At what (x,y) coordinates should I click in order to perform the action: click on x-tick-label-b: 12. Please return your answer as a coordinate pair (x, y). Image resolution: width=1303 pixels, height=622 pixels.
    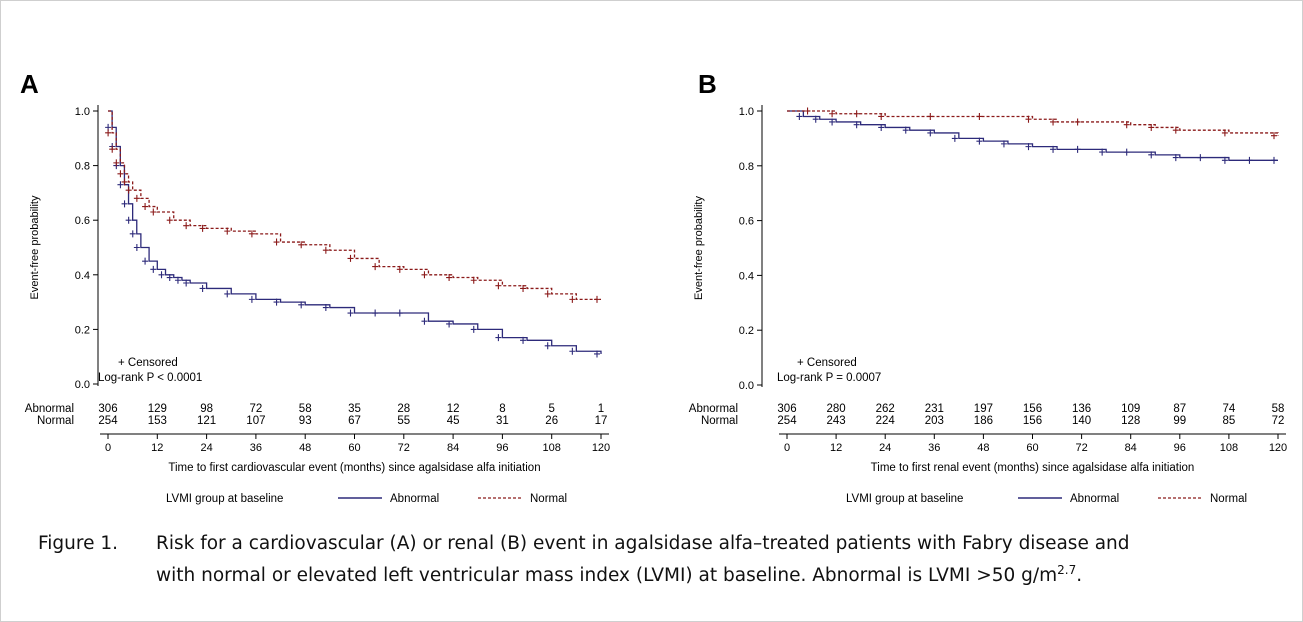
    Looking at the image, I should click on (836, 448).